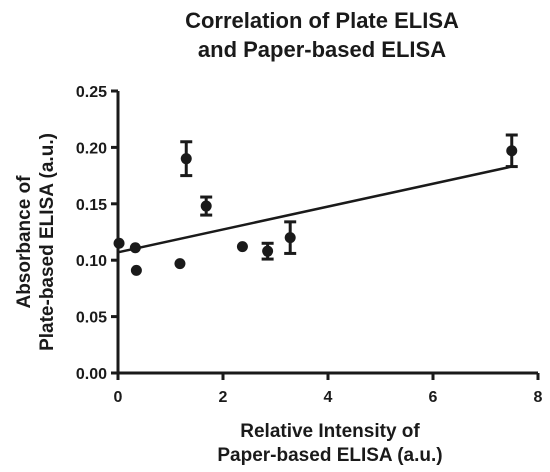 The width and height of the screenshot is (550, 472). What do you see at coordinates (322, 49) in the screenshot?
I see `chart-title-line-2: and Paper-based ELISA` at bounding box center [322, 49].